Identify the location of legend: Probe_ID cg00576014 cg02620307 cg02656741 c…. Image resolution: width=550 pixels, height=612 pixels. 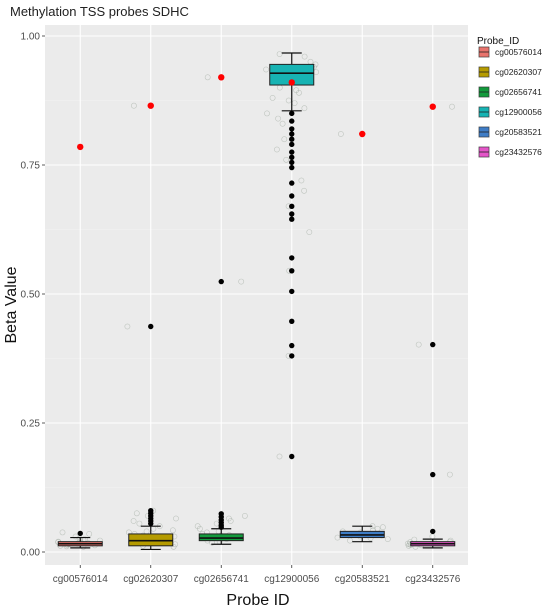
(509, 97).